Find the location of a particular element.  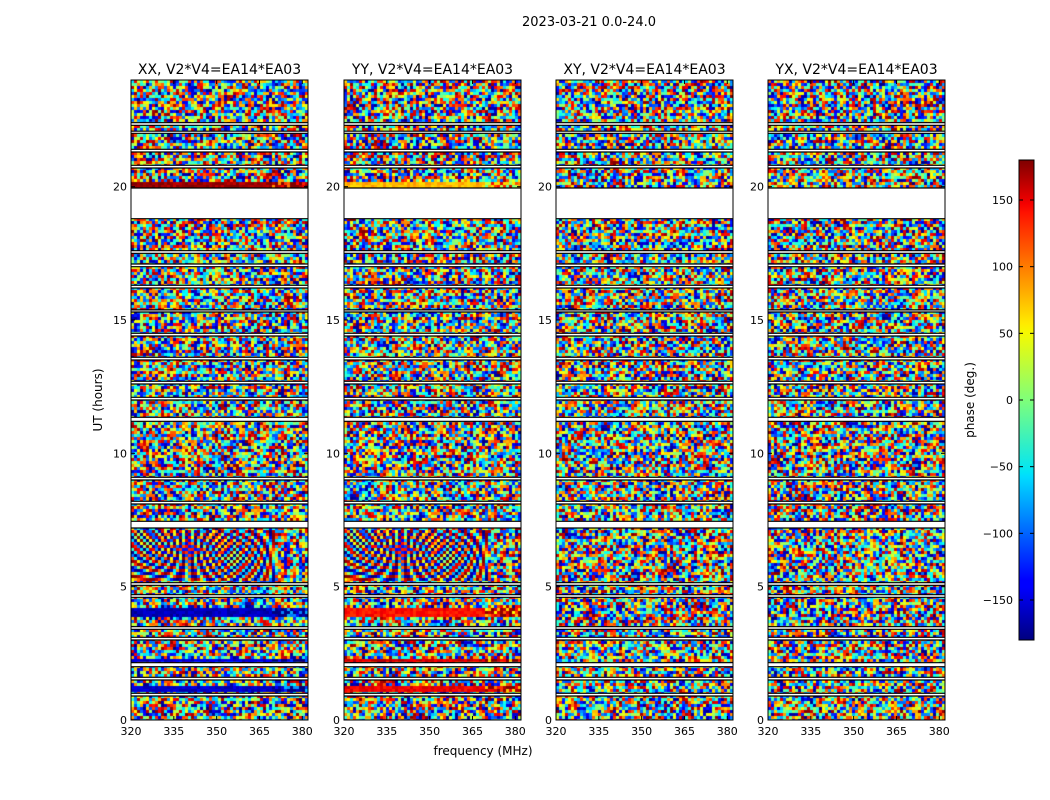

colorbar-tick-label: 0 is located at coordinates (1009, 400).